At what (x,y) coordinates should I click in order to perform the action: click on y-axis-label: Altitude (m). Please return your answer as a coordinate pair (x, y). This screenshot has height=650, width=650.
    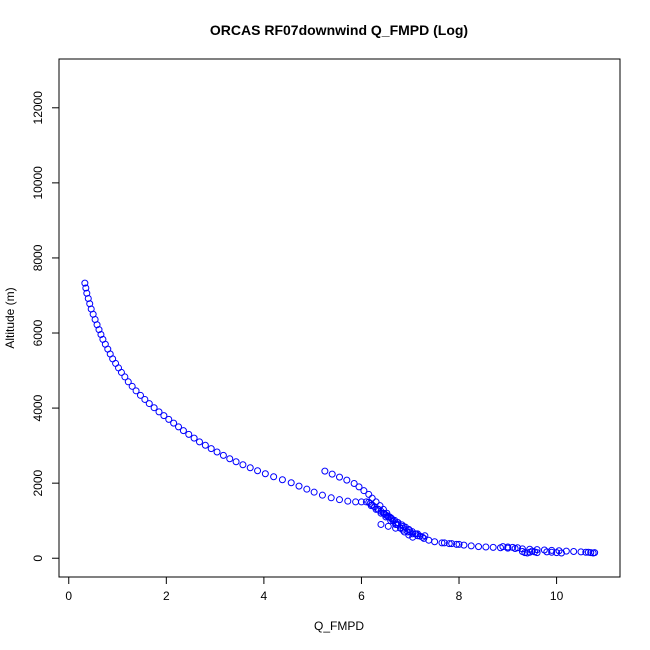
    Looking at the image, I should click on (10, 317).